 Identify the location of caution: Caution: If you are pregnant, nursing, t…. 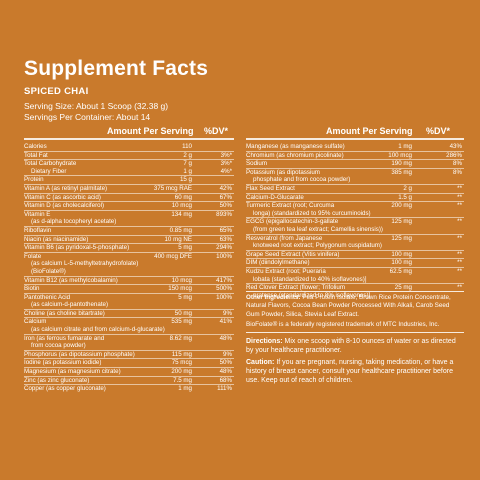
(355, 372).